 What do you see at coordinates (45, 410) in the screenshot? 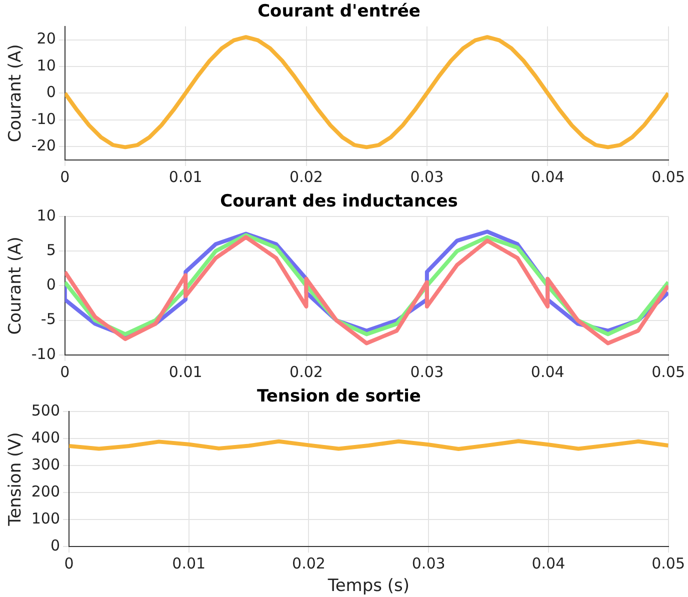
I see `y-tick-label: 500` at bounding box center [45, 410].